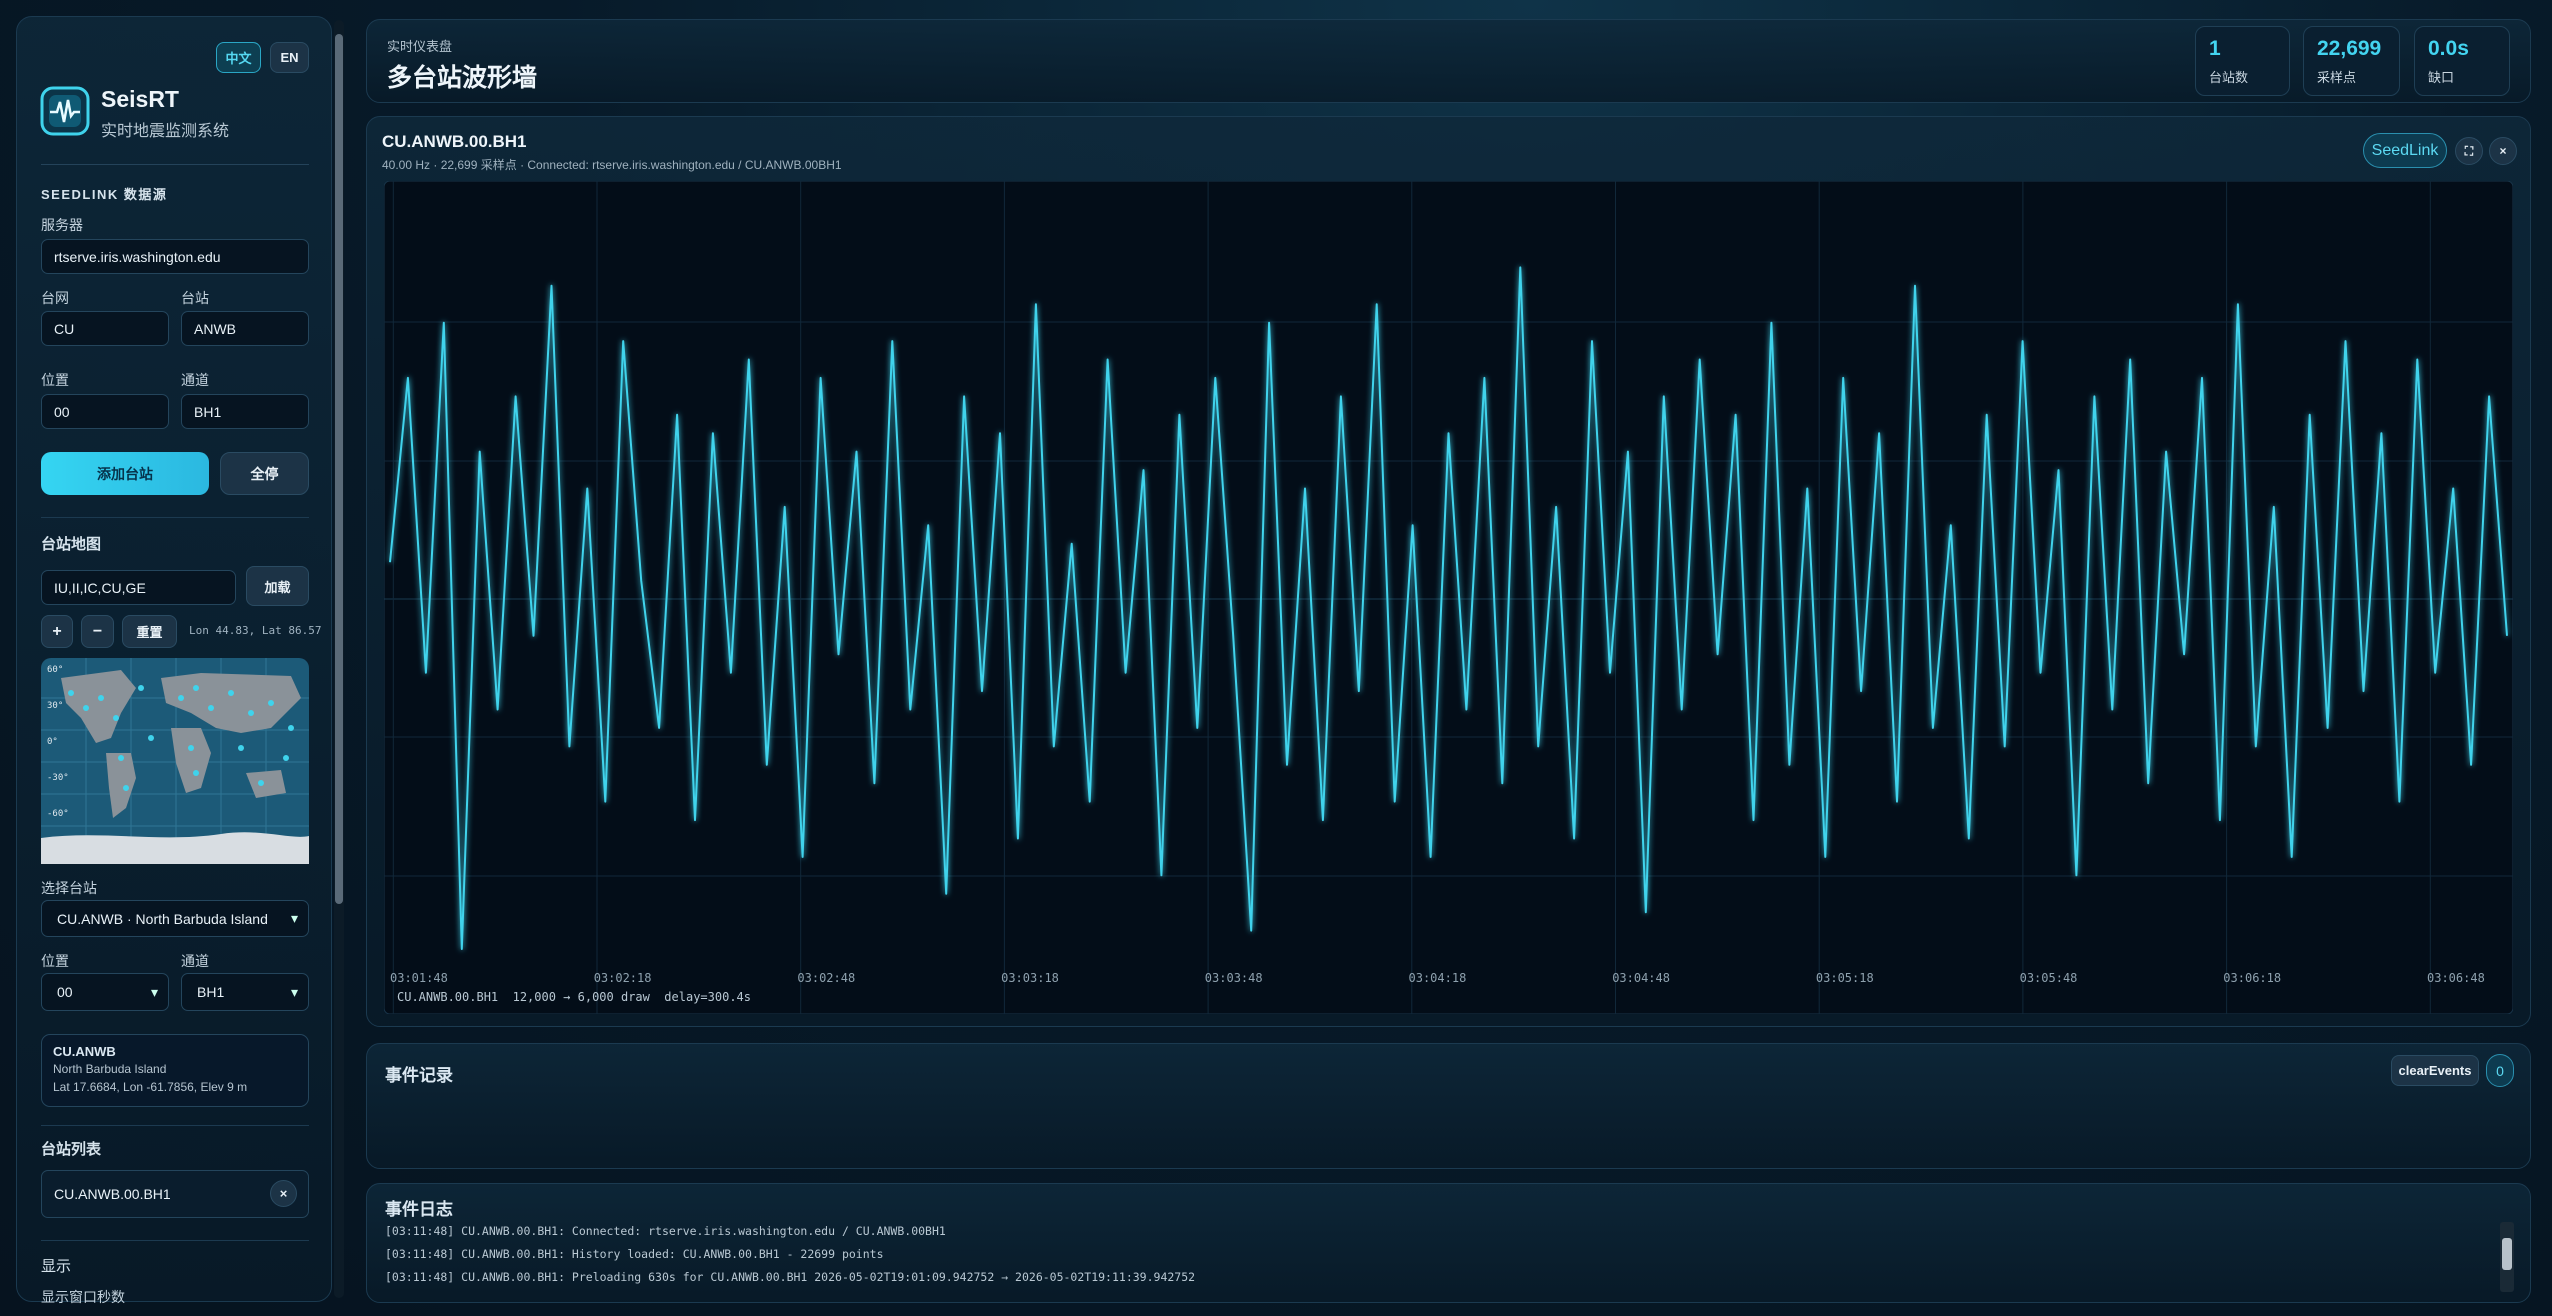  I want to click on field-label: 显示窗口秒数, so click(83, 1297).